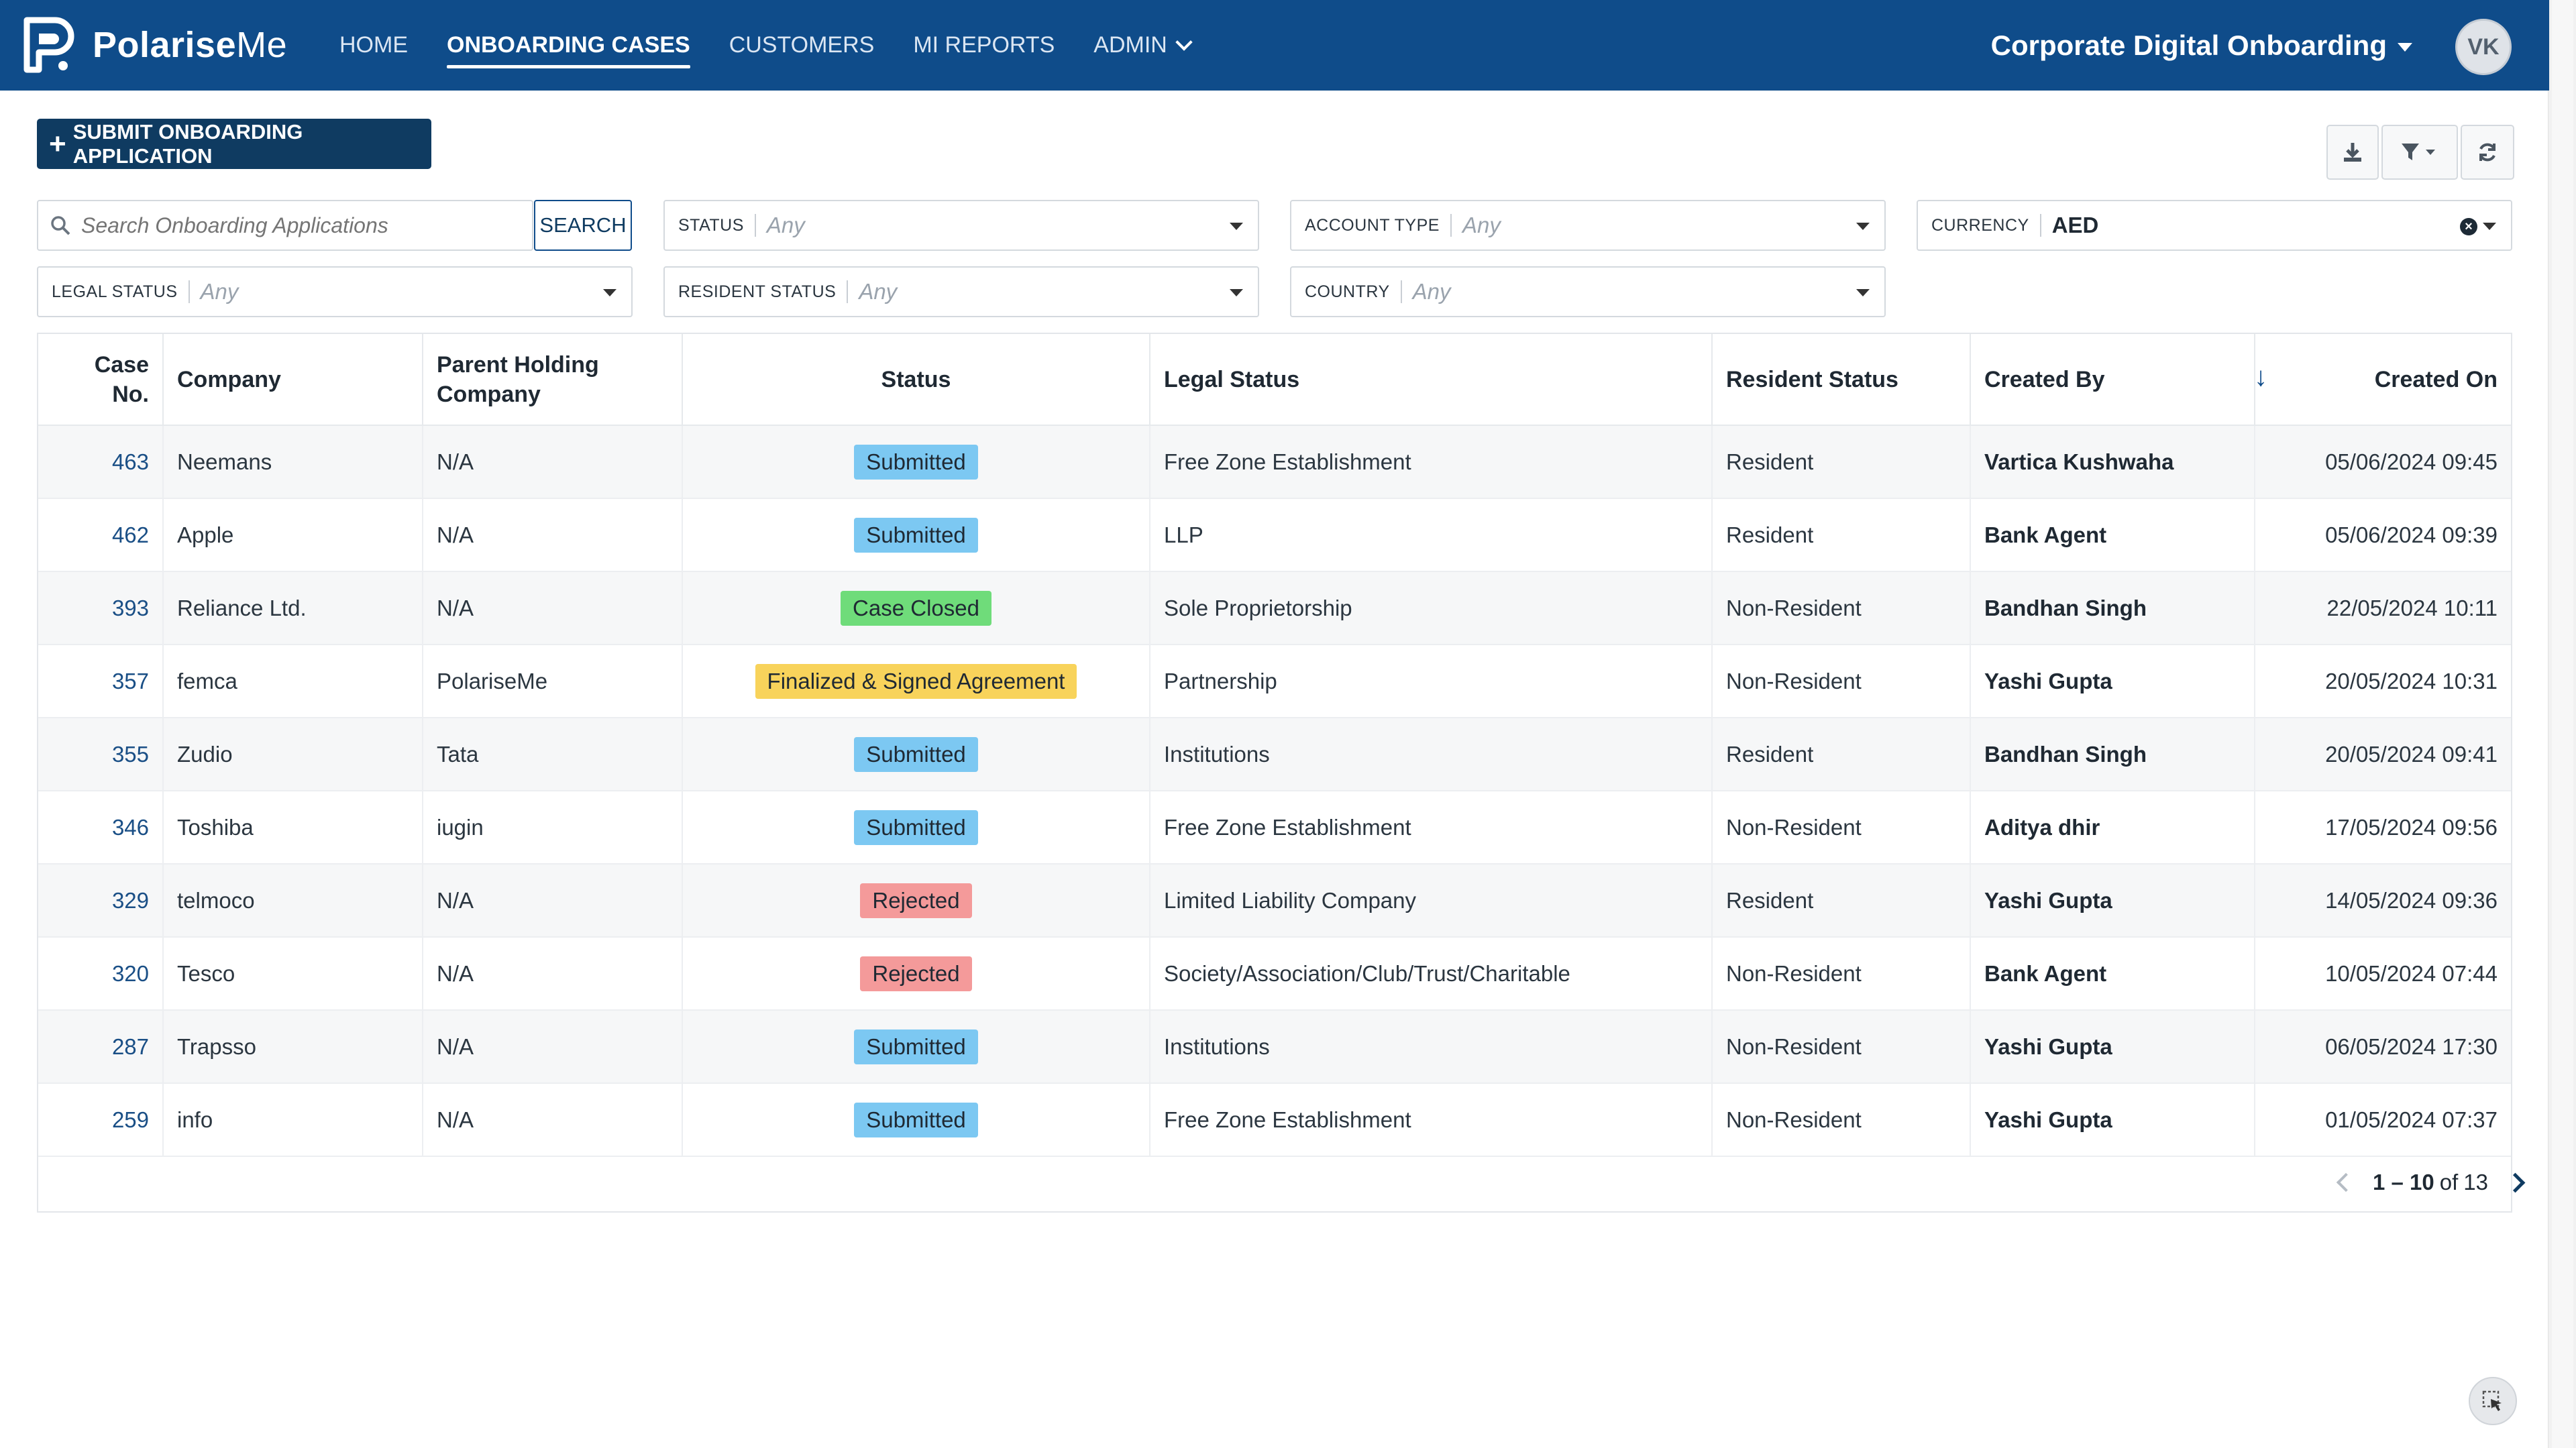 This screenshot has height=1448, width=2576. I want to click on scrollbar-thumb, so click(2562, 724).